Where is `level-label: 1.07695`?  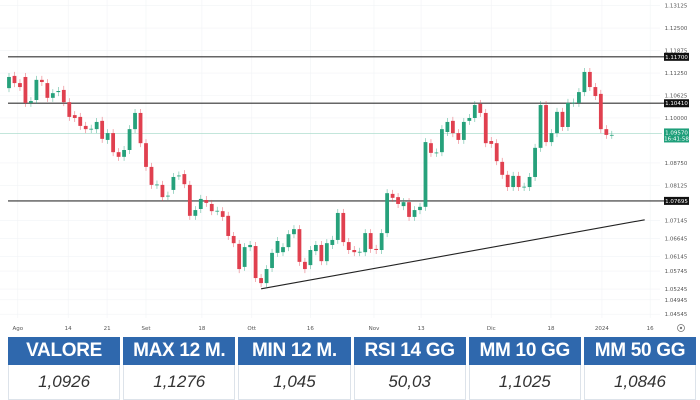
level-label: 1.07695 is located at coordinates (676, 202).